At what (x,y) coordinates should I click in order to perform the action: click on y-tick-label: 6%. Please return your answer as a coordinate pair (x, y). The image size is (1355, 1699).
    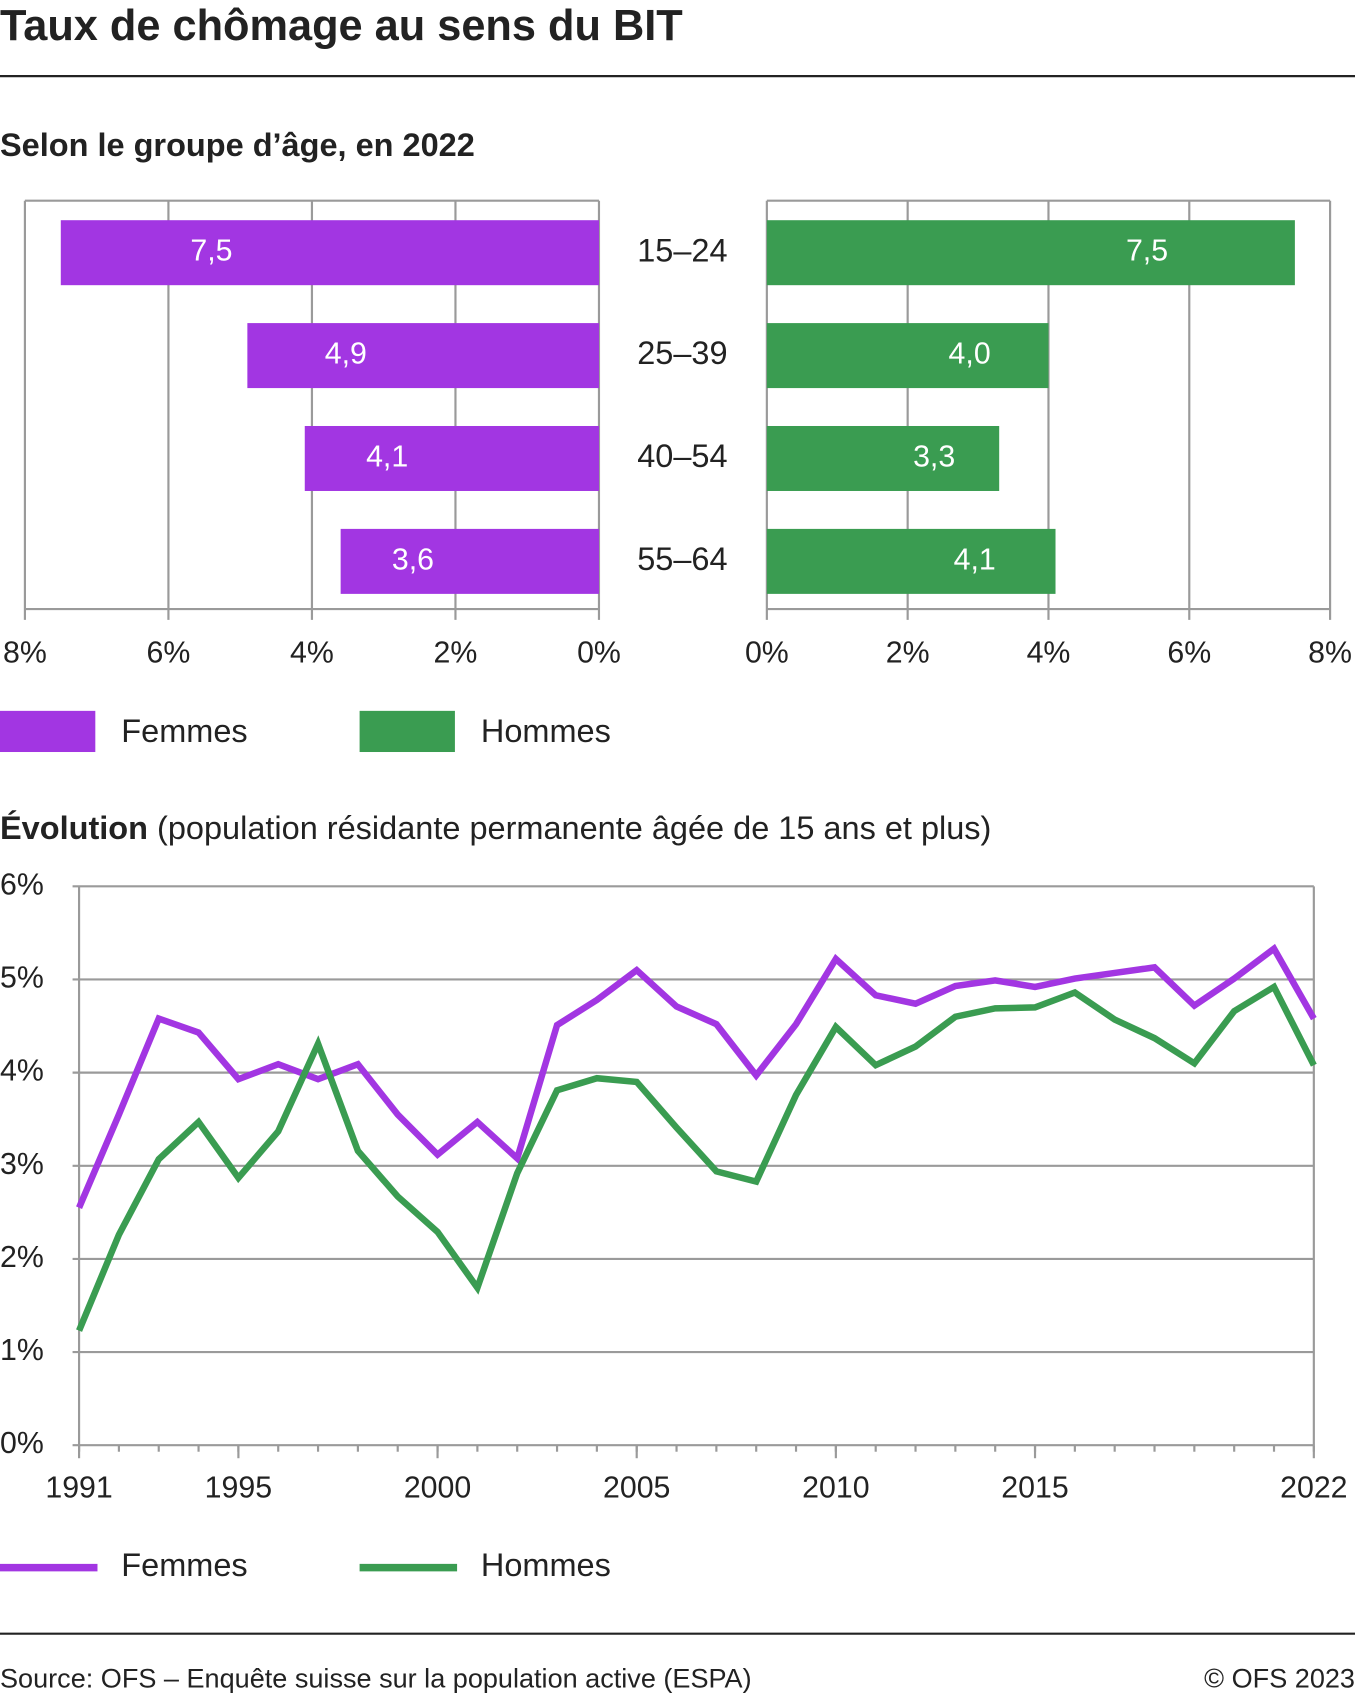
    Looking at the image, I should click on (22, 884).